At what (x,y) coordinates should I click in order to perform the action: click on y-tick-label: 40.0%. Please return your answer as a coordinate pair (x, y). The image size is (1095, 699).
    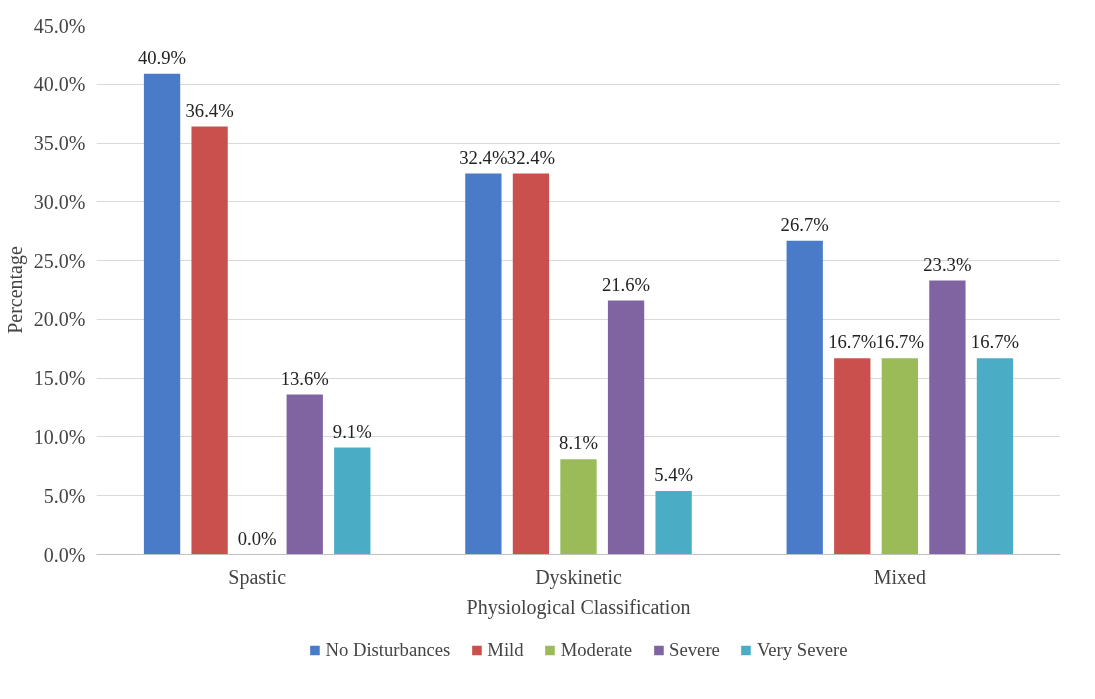
    Looking at the image, I should click on (59, 84).